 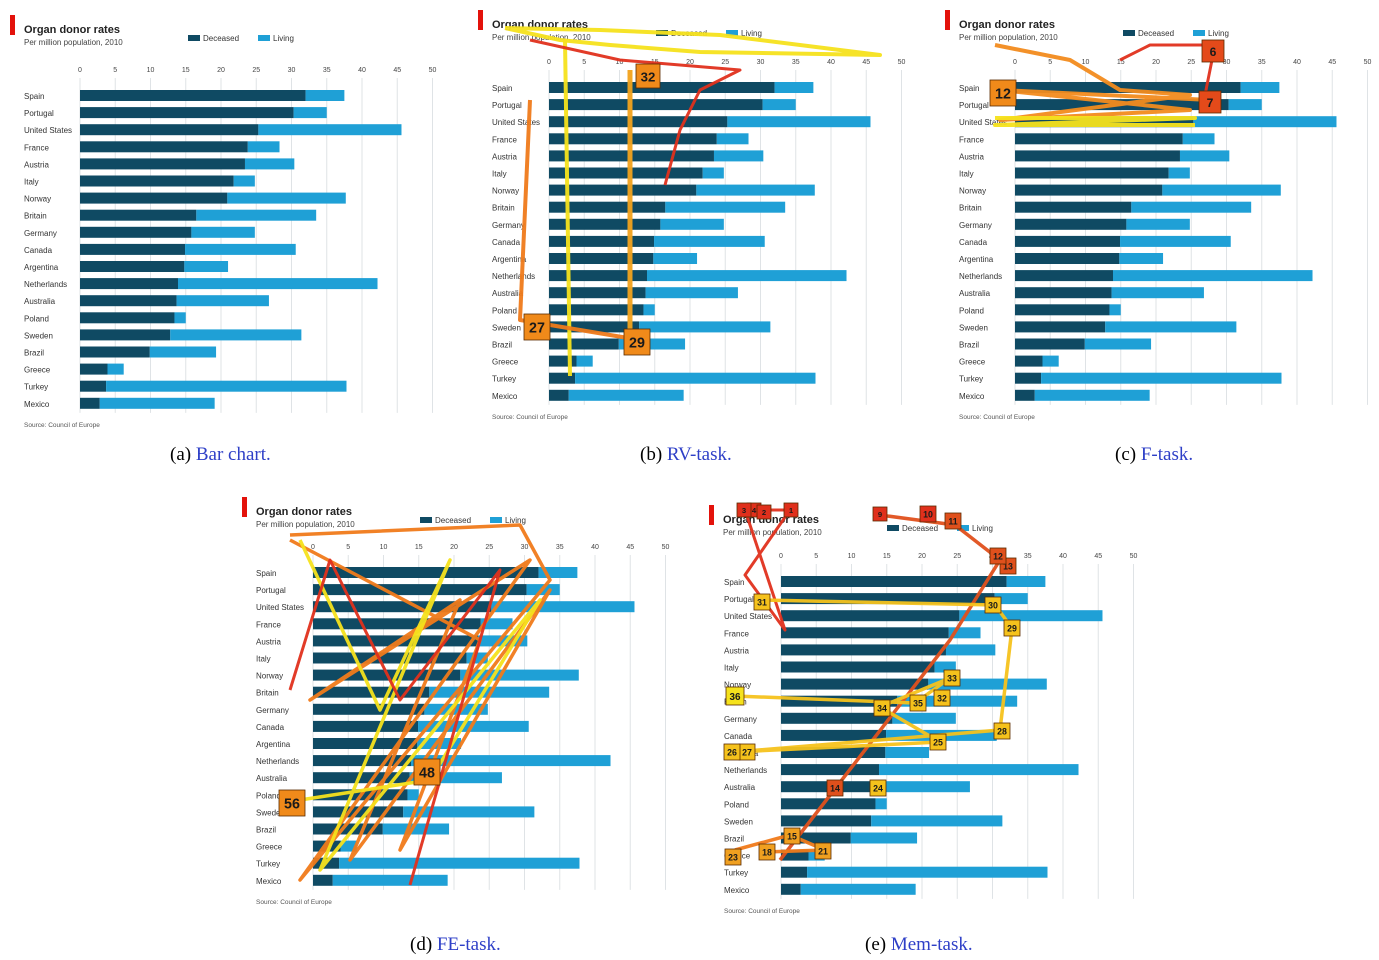 I want to click on fixation-label: 21, so click(x=823, y=852).